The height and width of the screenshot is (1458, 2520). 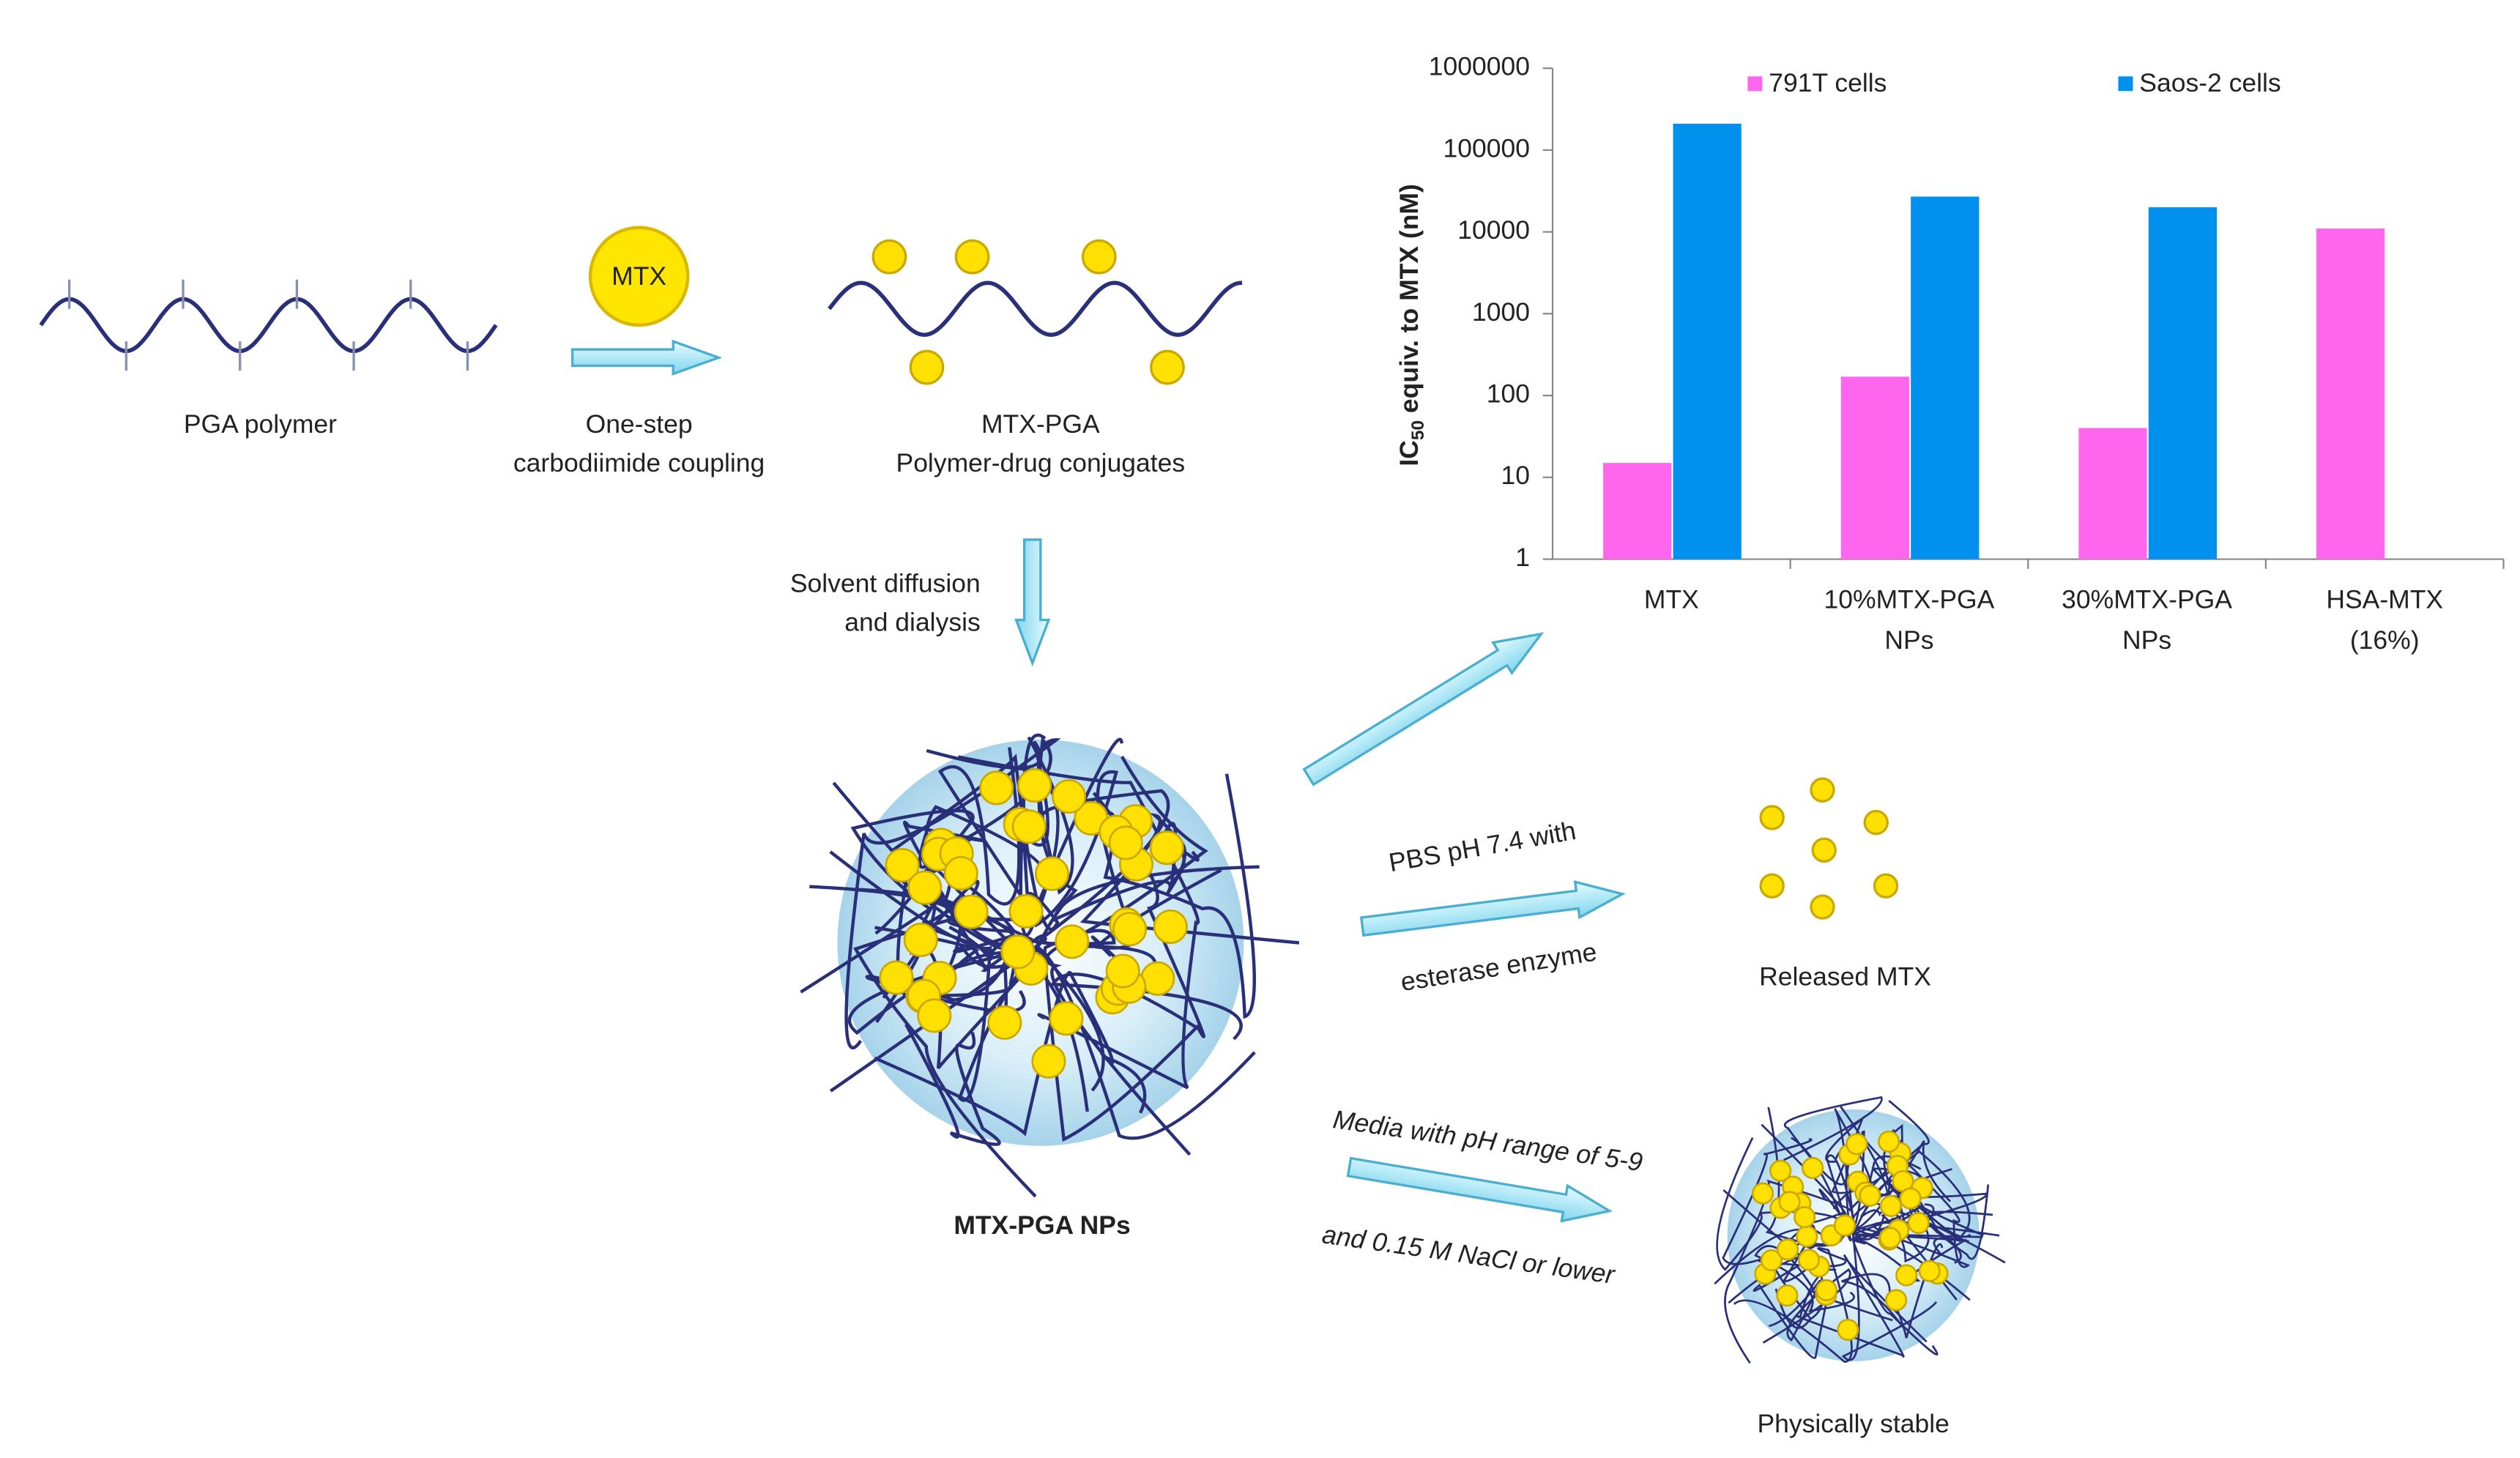 I want to click on legend-swatch, so click(x=1755, y=84).